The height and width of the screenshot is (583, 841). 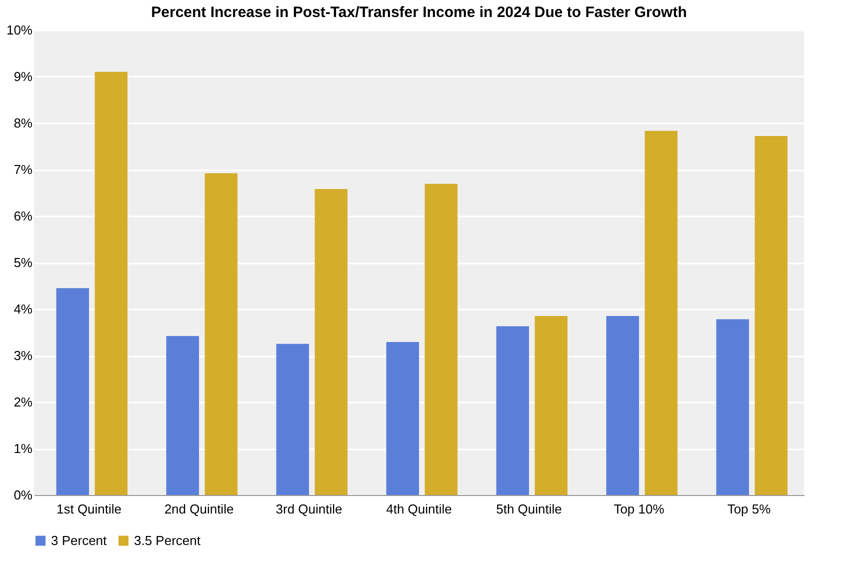 I want to click on x-tick-label: Top 5%, so click(x=749, y=509).